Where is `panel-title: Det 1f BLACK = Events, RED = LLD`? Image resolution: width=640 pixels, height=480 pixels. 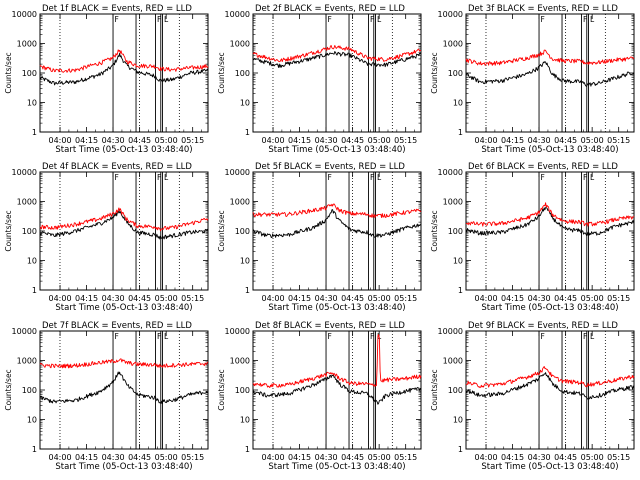
panel-title: Det 1f BLACK = Events, RED = LLD is located at coordinates (117, 9).